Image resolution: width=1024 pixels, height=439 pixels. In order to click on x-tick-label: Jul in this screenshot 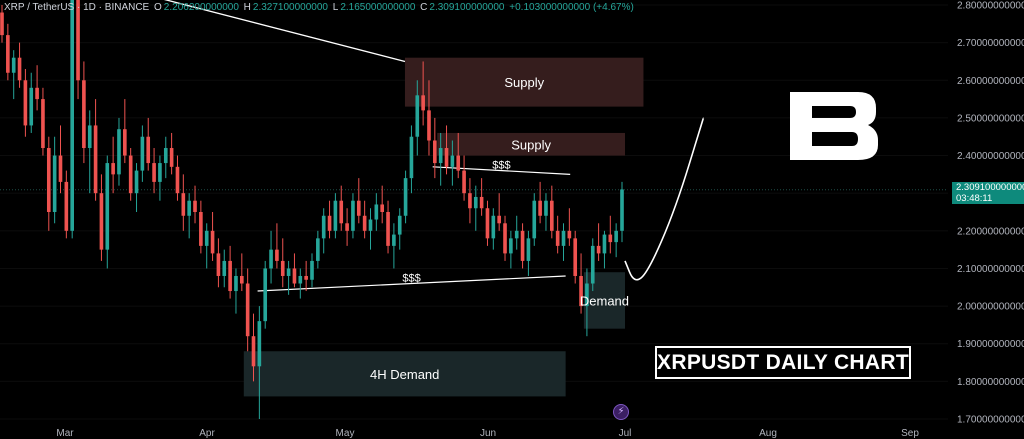, I will do `click(625, 433)`.